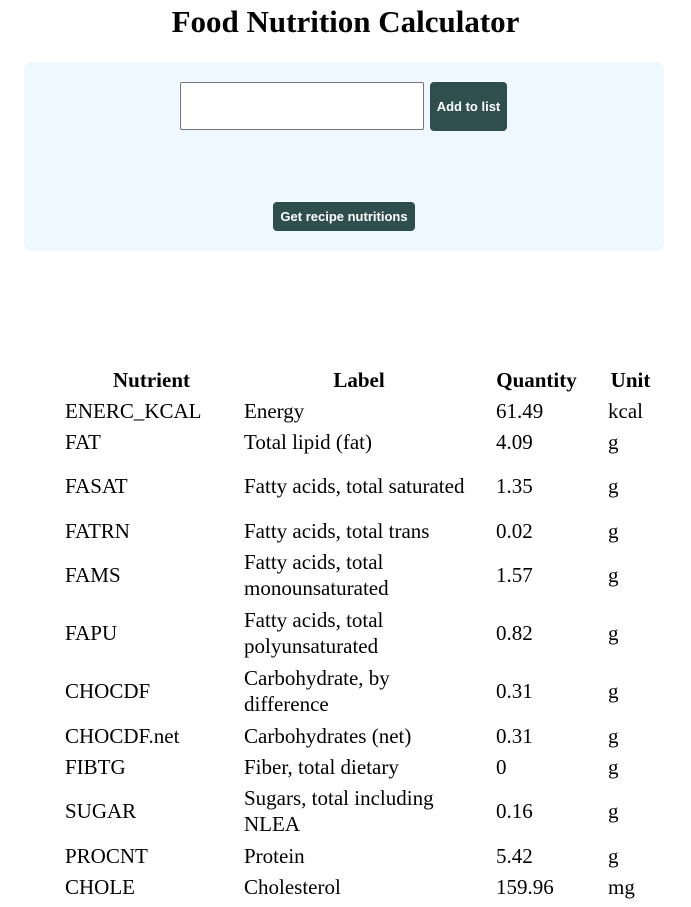 The height and width of the screenshot is (907, 691). What do you see at coordinates (339, 811) in the screenshot?
I see `nutrient-label-cell: Sugars, total including NLEA` at bounding box center [339, 811].